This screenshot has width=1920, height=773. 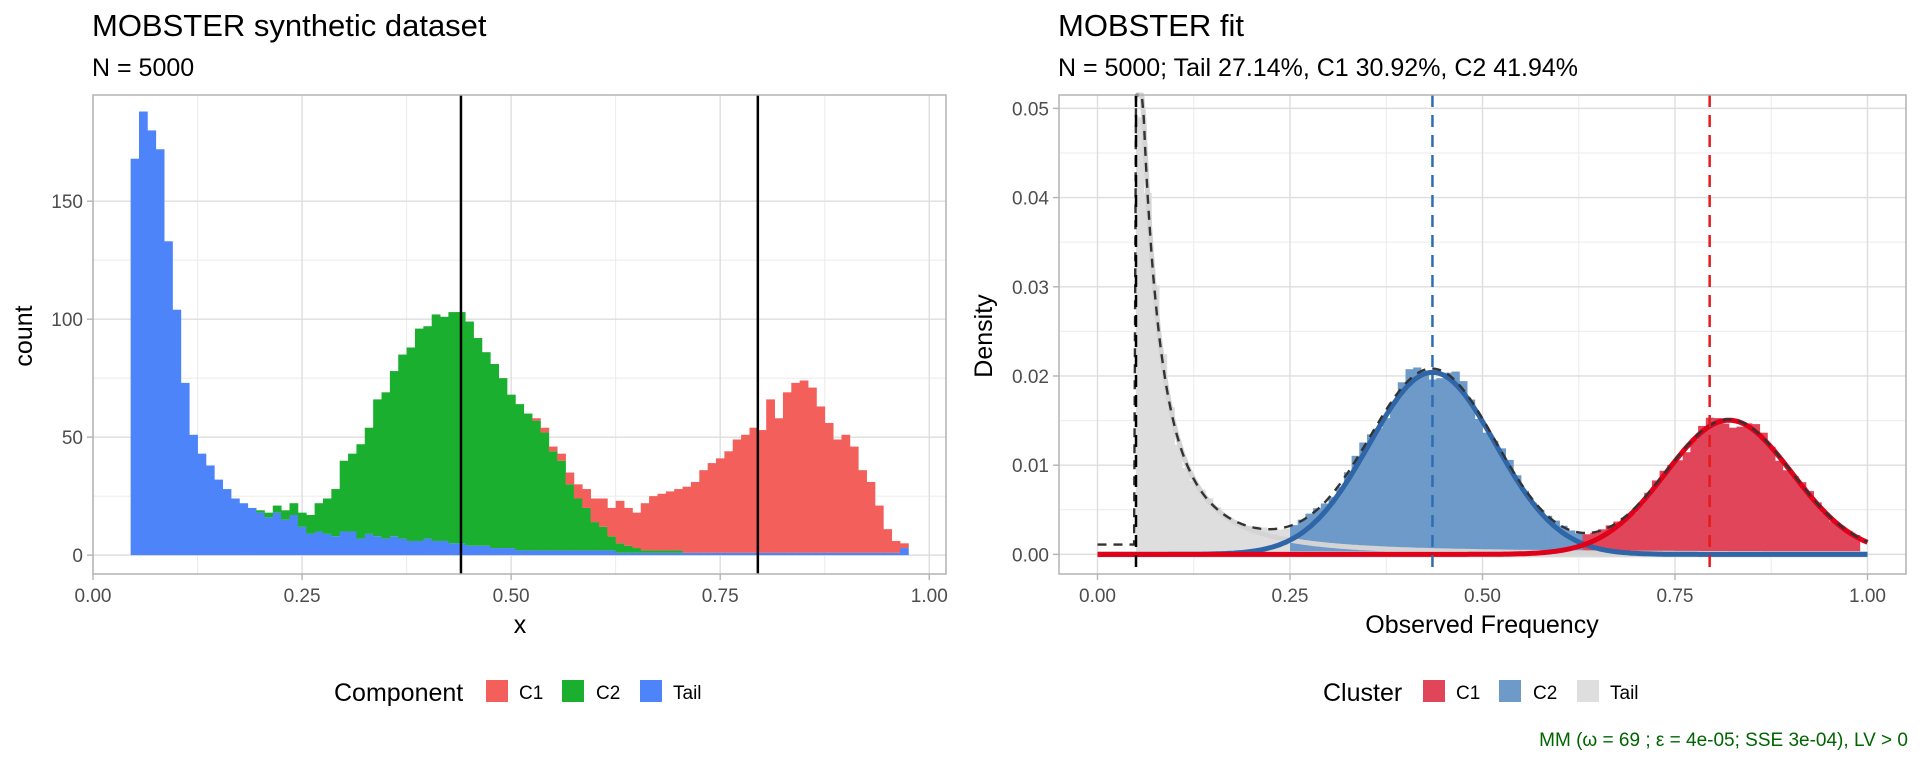 I want to click on y-tick-label: 0, so click(x=77, y=556).